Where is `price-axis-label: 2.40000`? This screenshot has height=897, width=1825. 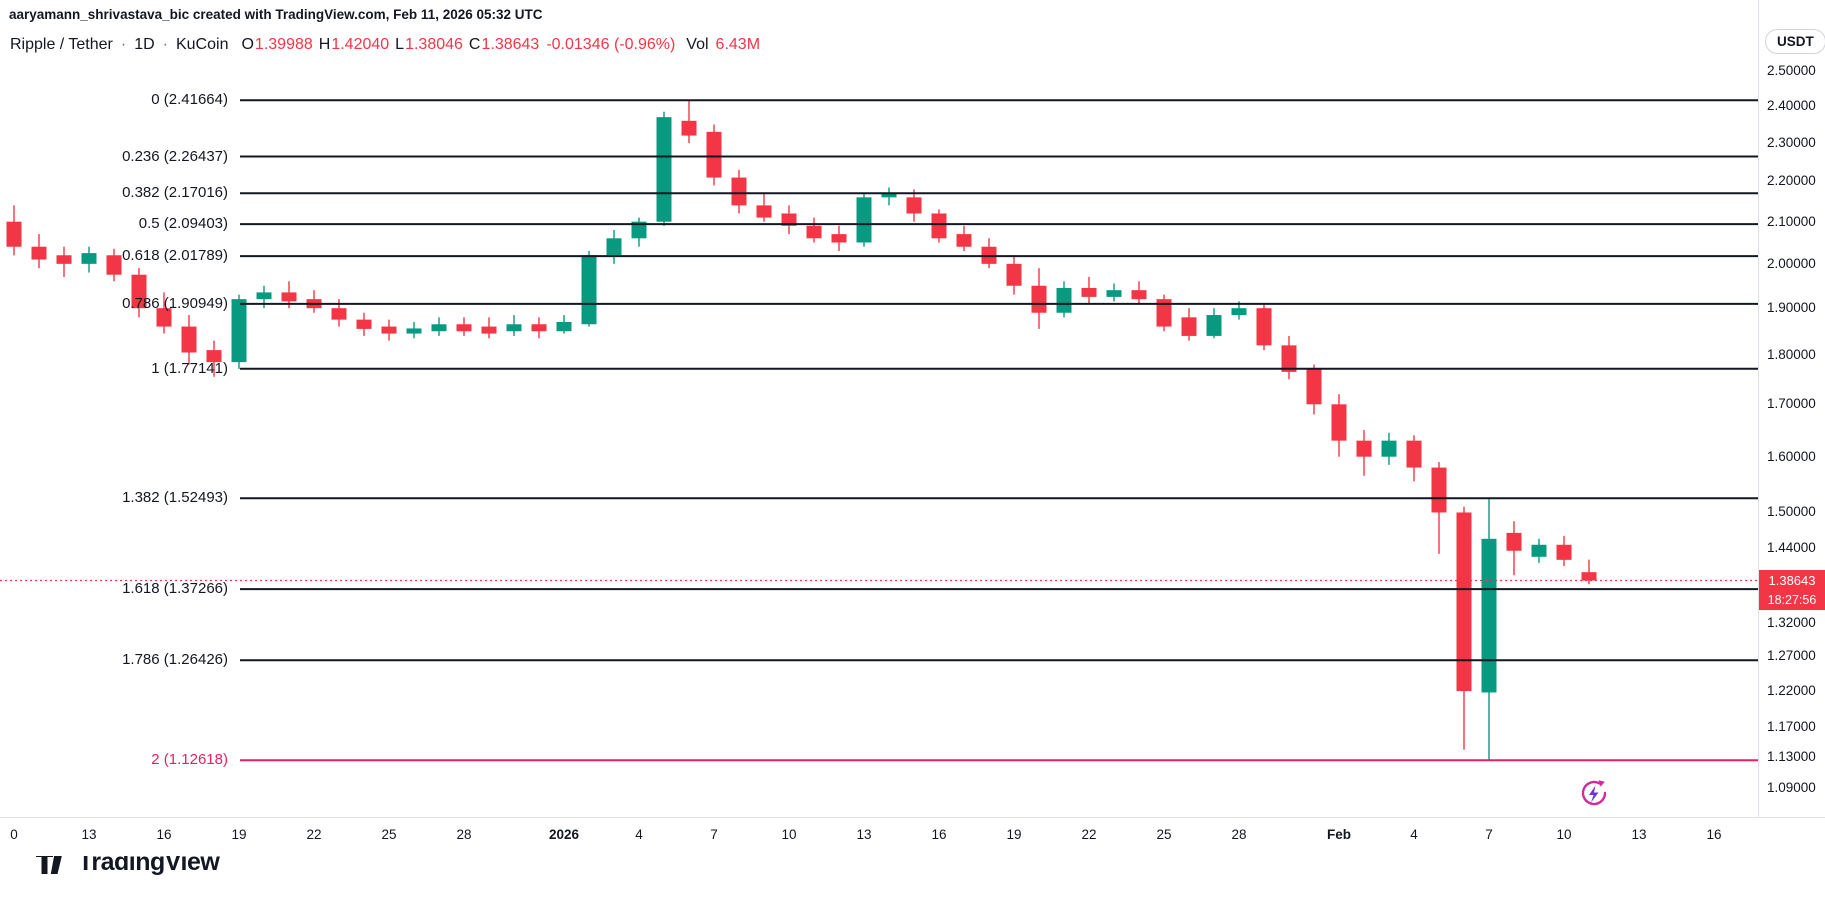
price-axis-label: 2.40000 is located at coordinates (1791, 106).